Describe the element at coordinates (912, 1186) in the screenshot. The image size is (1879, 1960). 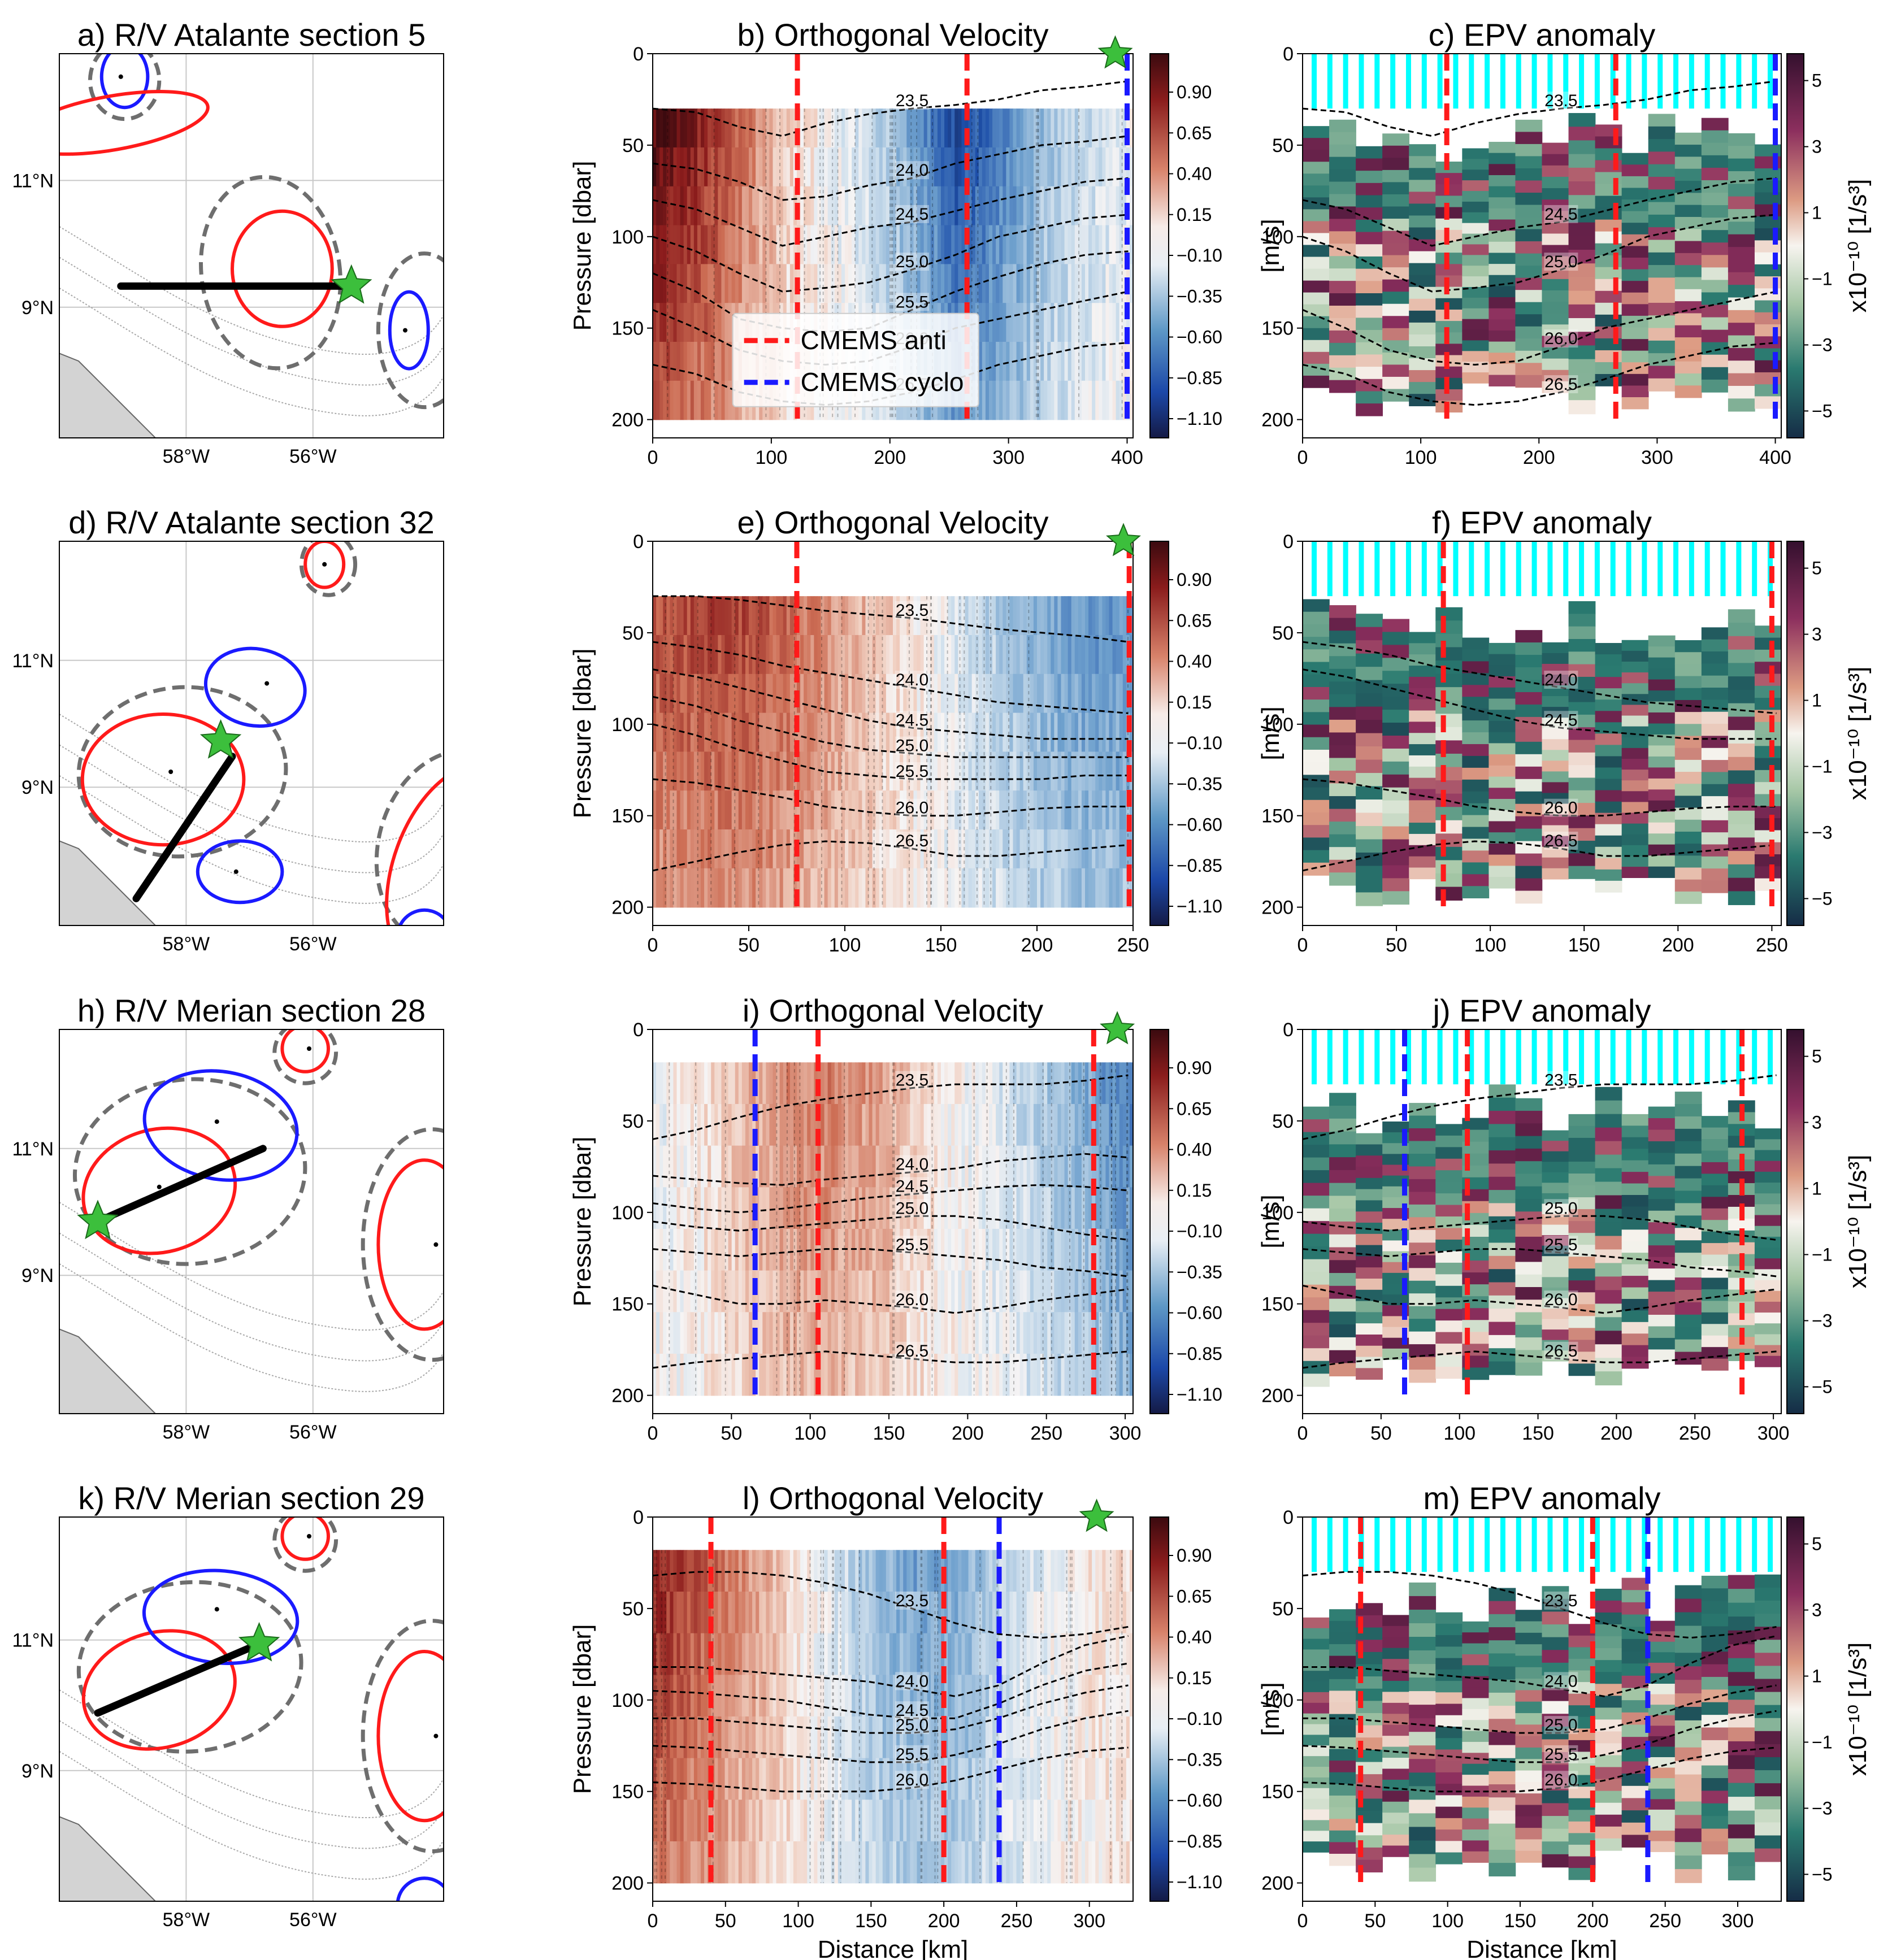
I see `isopycnal-label-bg` at that location.